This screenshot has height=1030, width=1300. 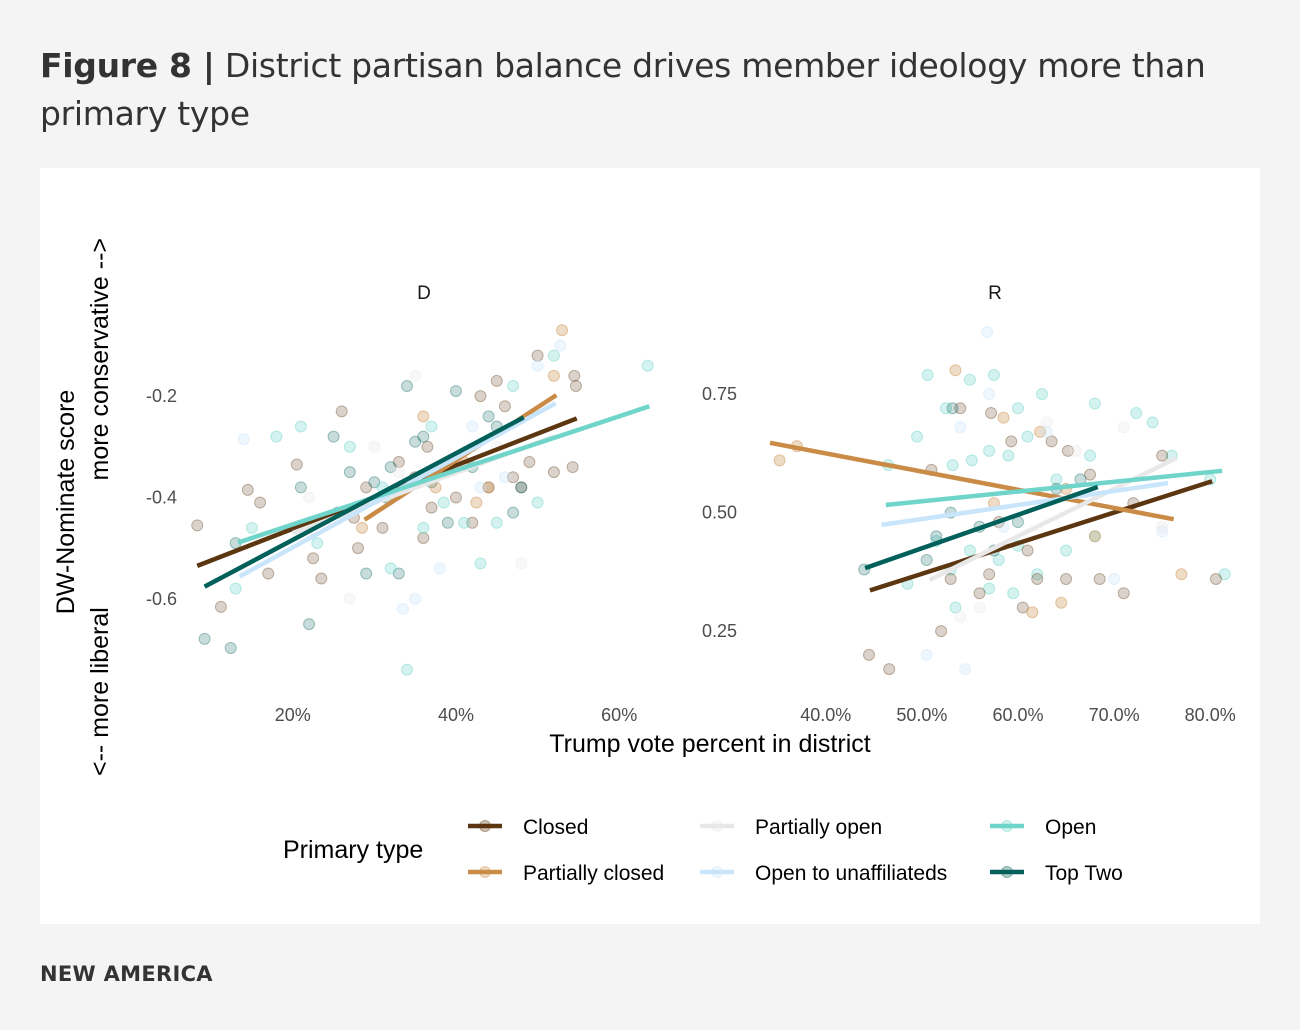 What do you see at coordinates (823, 873) in the screenshot?
I see `legend-item: Open to unaffiliateds` at bounding box center [823, 873].